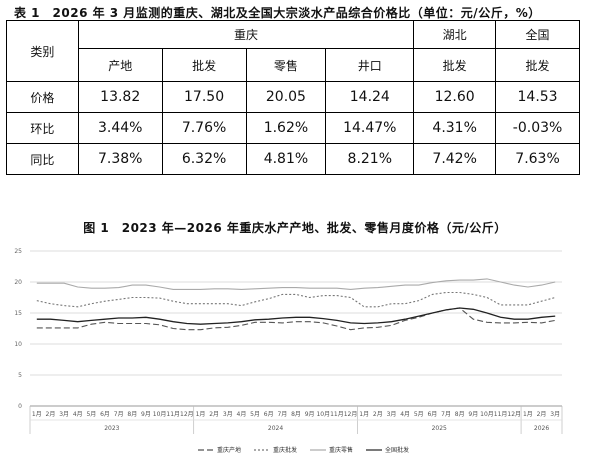  I want to click on y-tick-label: 15, so click(18, 313).